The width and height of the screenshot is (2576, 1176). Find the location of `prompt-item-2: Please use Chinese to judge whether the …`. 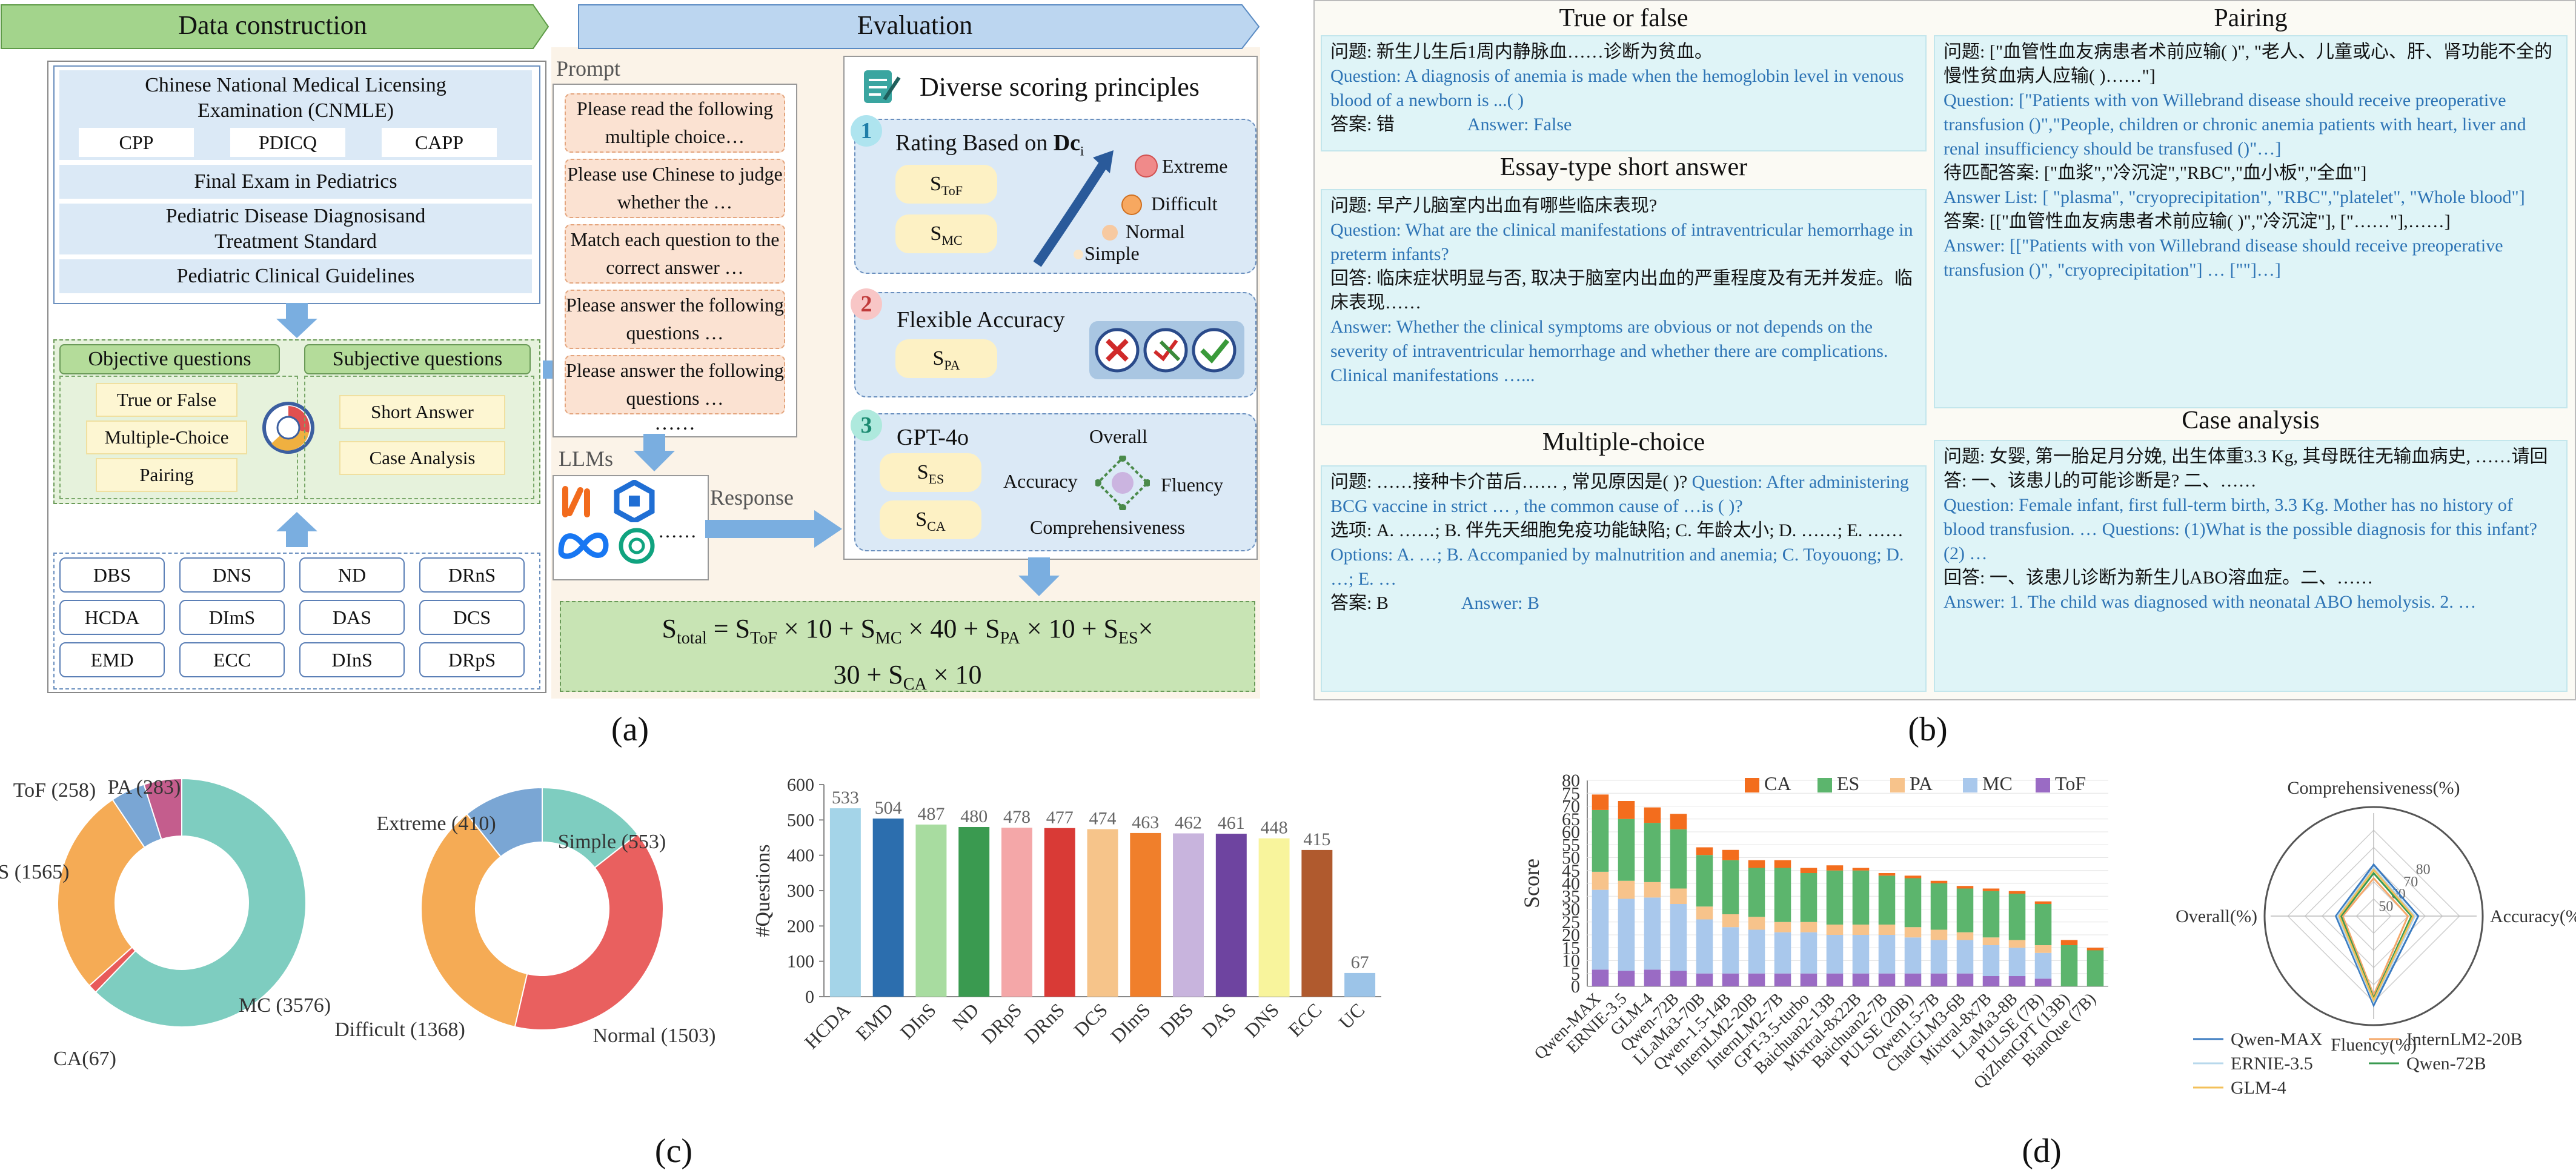

prompt-item-2: Please use Chinese to judge whether the … is located at coordinates (675, 189).